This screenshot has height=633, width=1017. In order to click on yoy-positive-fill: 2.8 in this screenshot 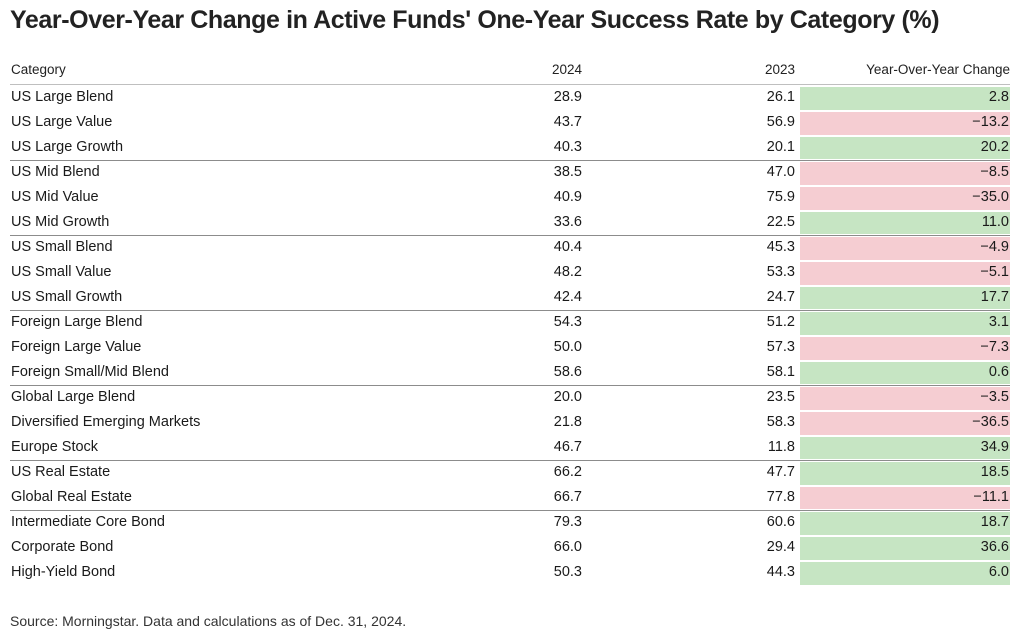, I will do `click(905, 98)`.